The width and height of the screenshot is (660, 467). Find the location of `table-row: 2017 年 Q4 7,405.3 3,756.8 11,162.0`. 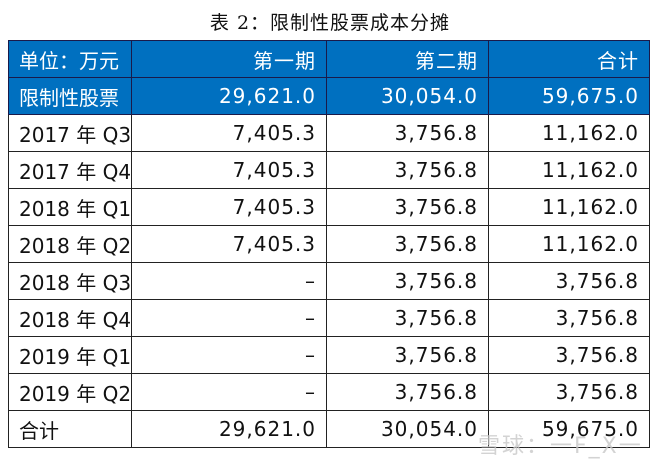

table-row: 2017 年 Q4 7,405.3 3,756.8 11,162.0 is located at coordinates (329, 170).